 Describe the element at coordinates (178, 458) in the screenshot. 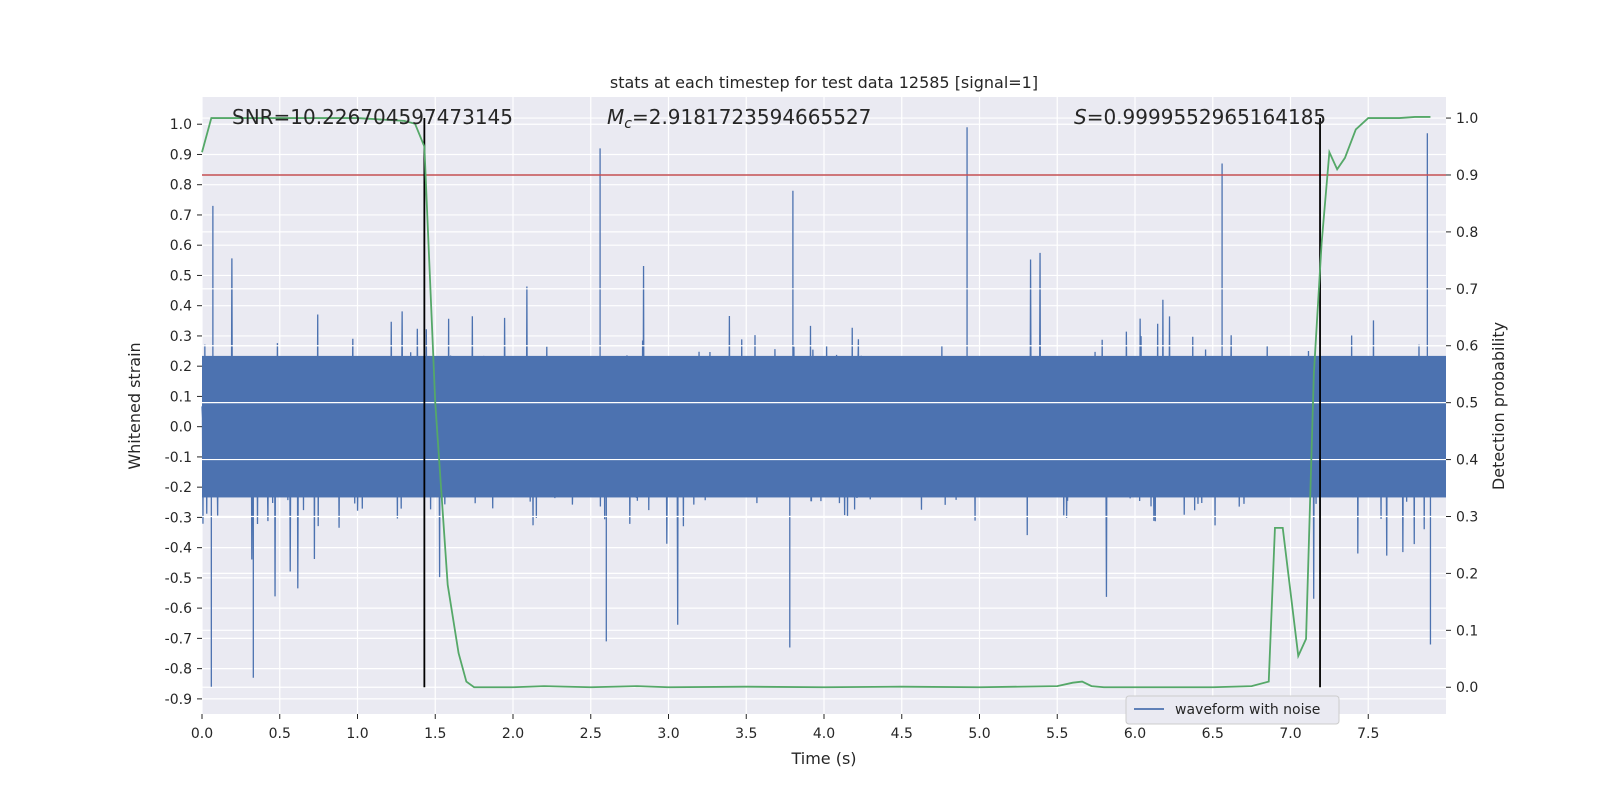

I see `y-tick-label: -0.1` at that location.